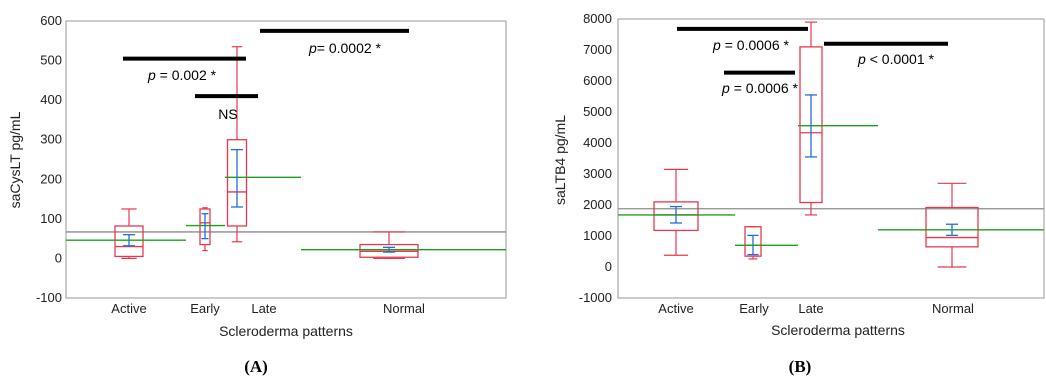 This screenshot has width=1046, height=378. Describe the element at coordinates (608, 266) in the screenshot. I see `y-tick-label-b: 0` at that location.